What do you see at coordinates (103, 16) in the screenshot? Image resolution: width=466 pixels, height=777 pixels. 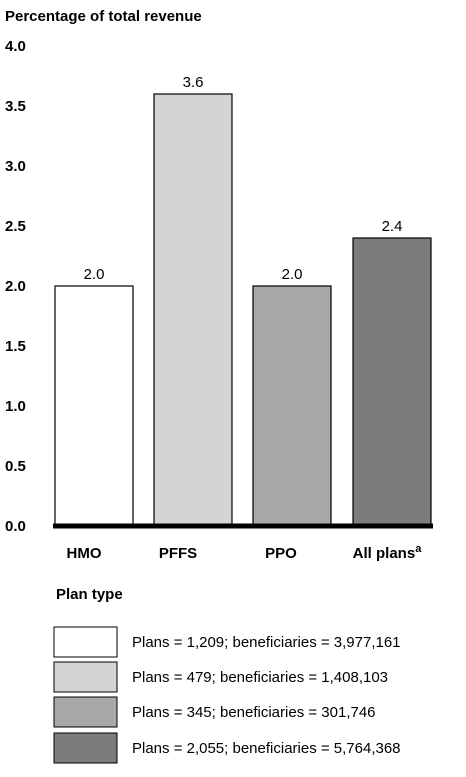 I see `y-axis-title: Percentage of total revenue` at bounding box center [103, 16].